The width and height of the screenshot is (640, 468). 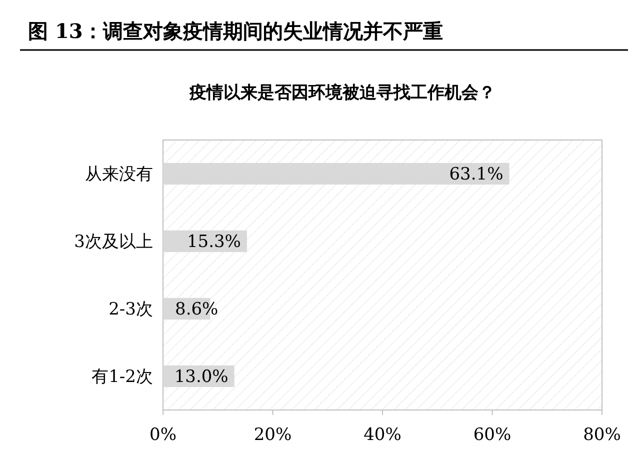 I want to click on chart-subtitle: 疫情以来是否因环境被迫寻找工作机会？, so click(x=342, y=93).